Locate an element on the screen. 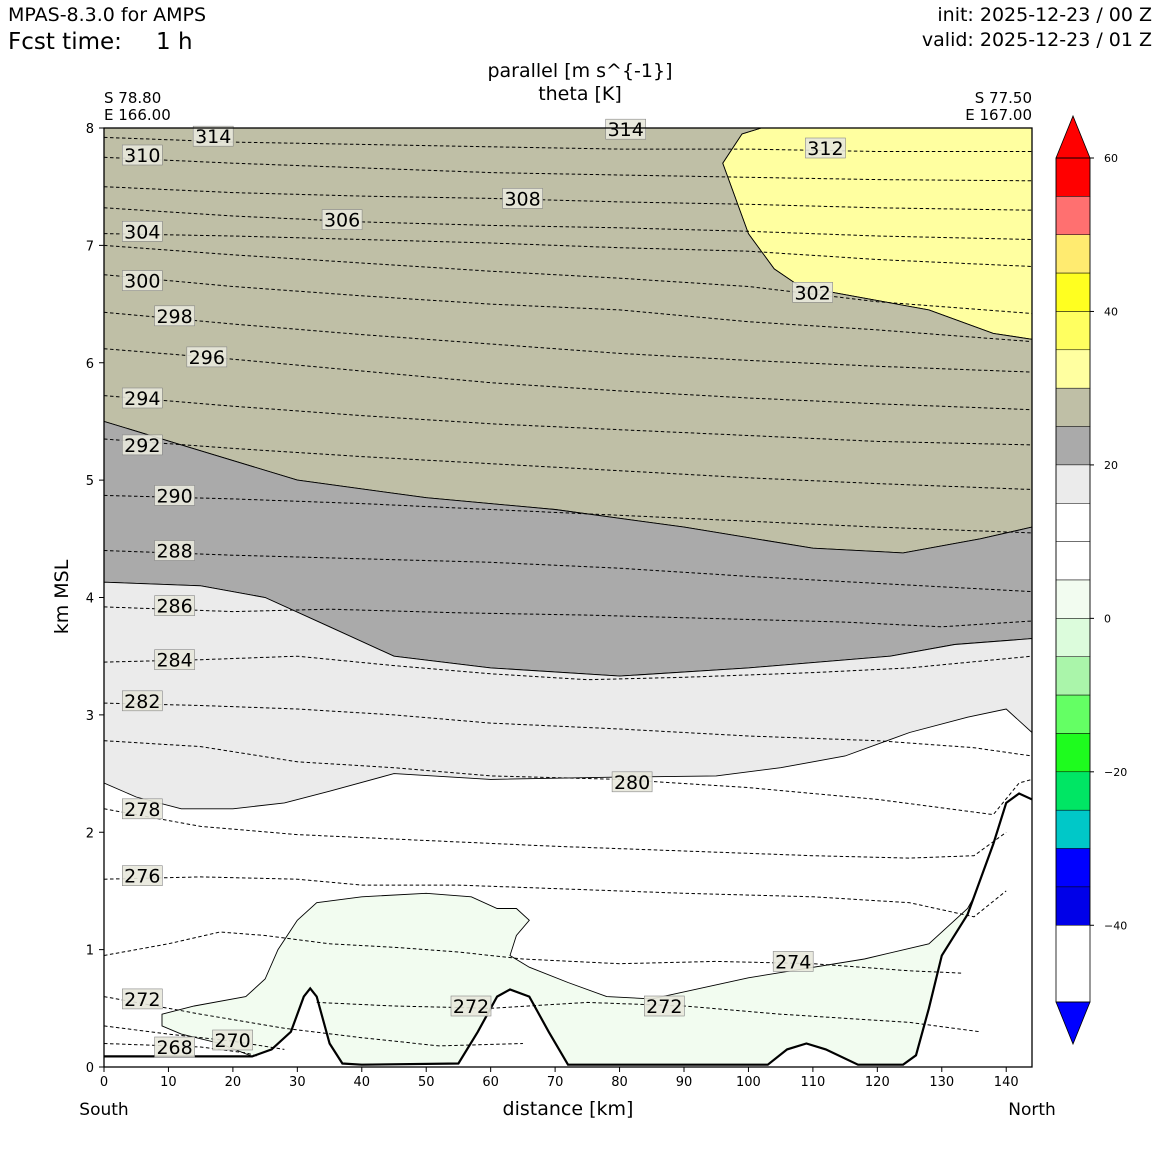 The width and height of the screenshot is (1160, 1160). x-tick-label: 40 is located at coordinates (362, 1082).